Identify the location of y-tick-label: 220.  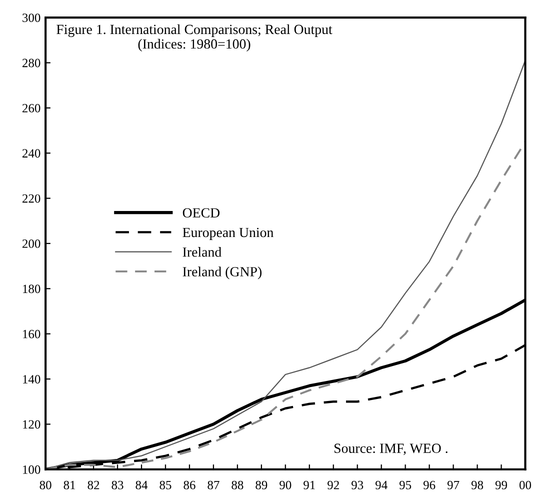
(31, 198).